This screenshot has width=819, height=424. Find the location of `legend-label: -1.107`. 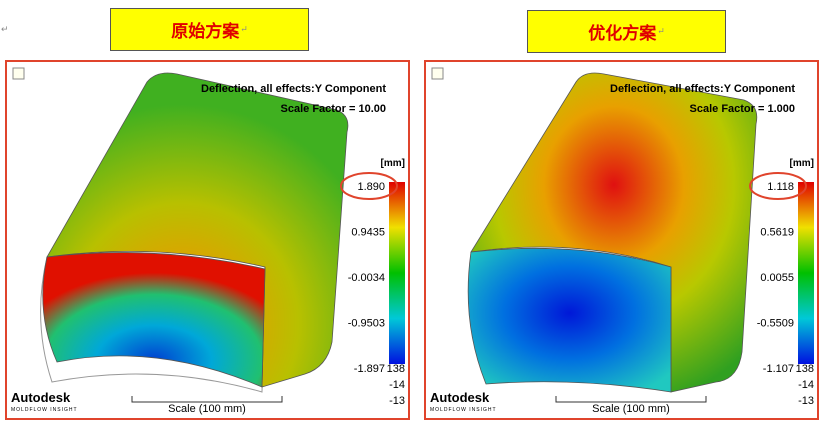

legend-label: -1.107 is located at coordinates (778, 369).